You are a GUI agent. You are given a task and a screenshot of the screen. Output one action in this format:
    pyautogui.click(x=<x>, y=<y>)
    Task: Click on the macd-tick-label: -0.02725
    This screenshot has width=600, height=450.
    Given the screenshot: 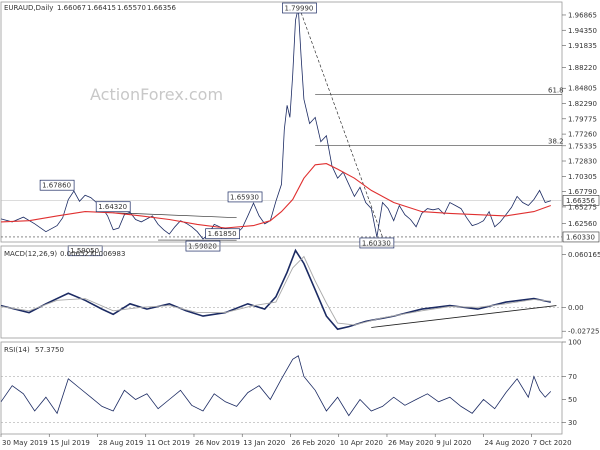 What is the action you would take?
    pyautogui.click(x=583, y=332)
    